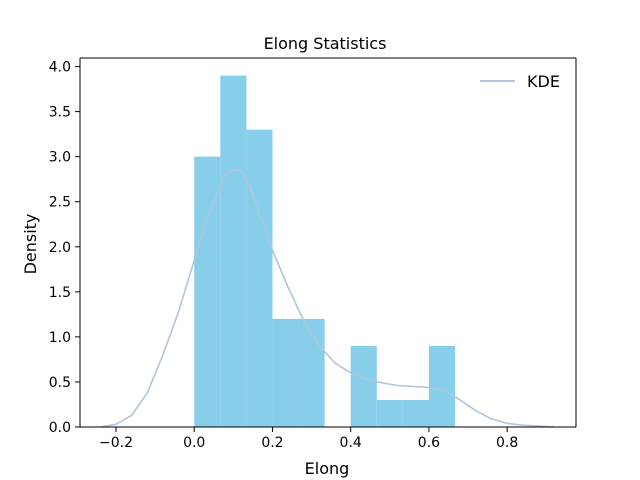 This screenshot has width=640, height=480. I want to click on x-tick-label: 0.8, so click(507, 443).